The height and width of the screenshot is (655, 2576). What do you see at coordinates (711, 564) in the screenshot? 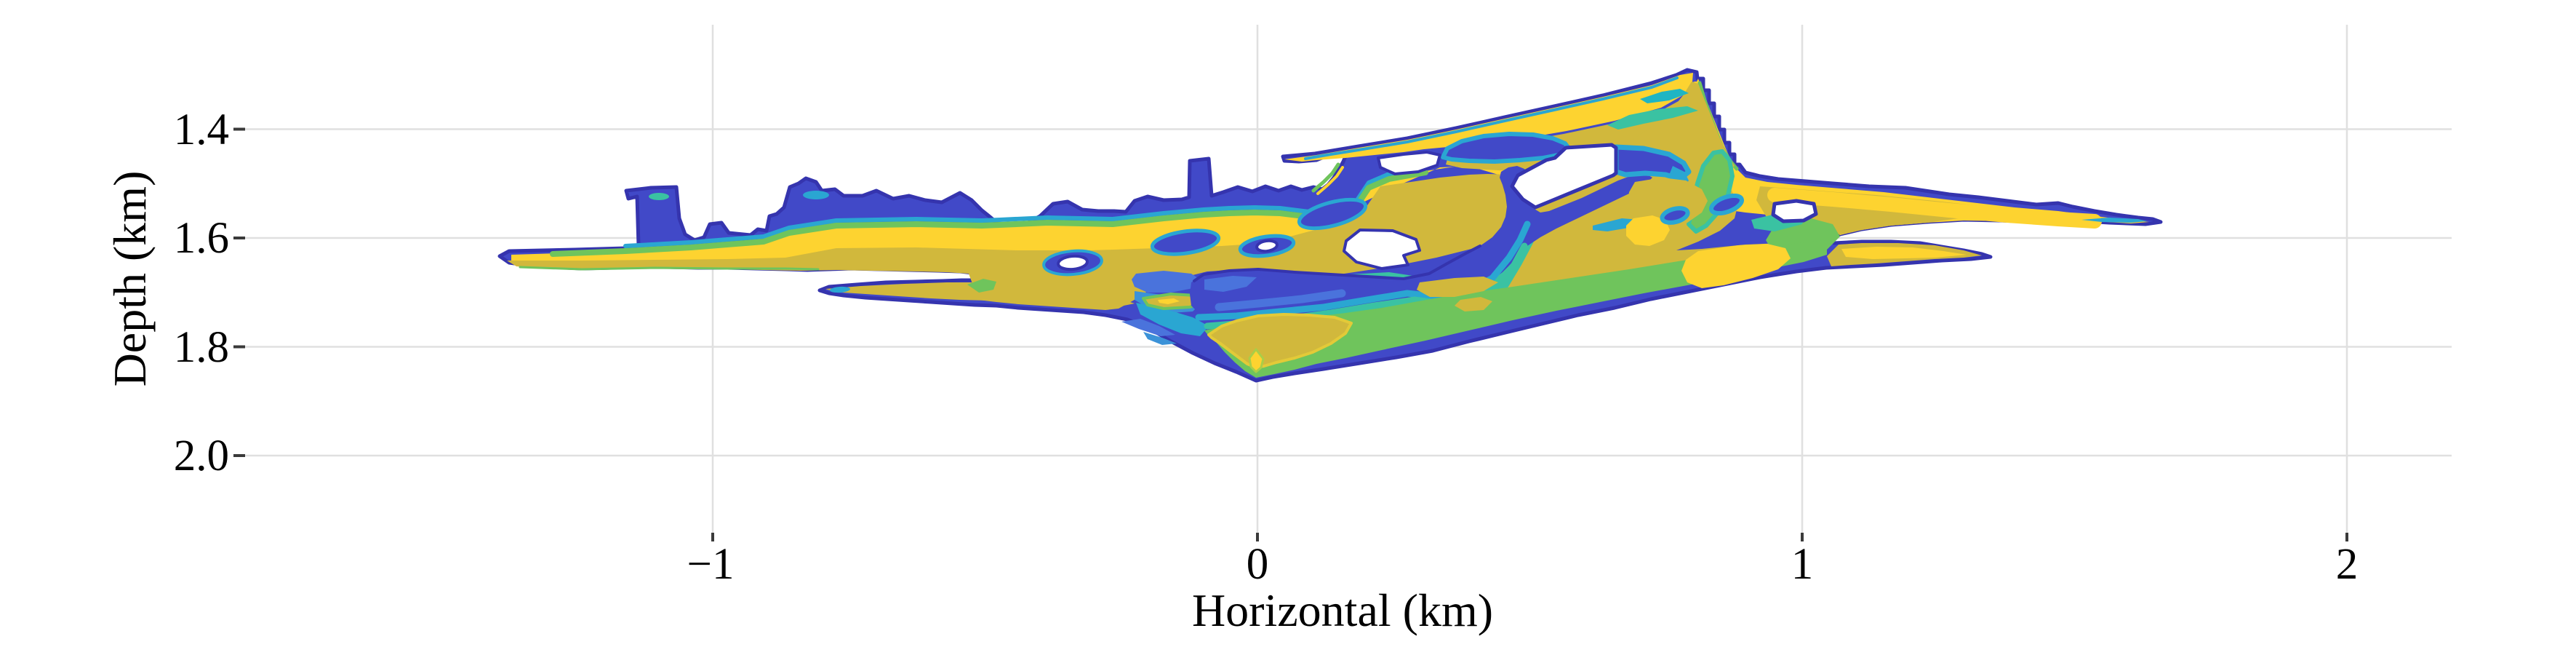
I see `svg-text: −1` at bounding box center [711, 564].